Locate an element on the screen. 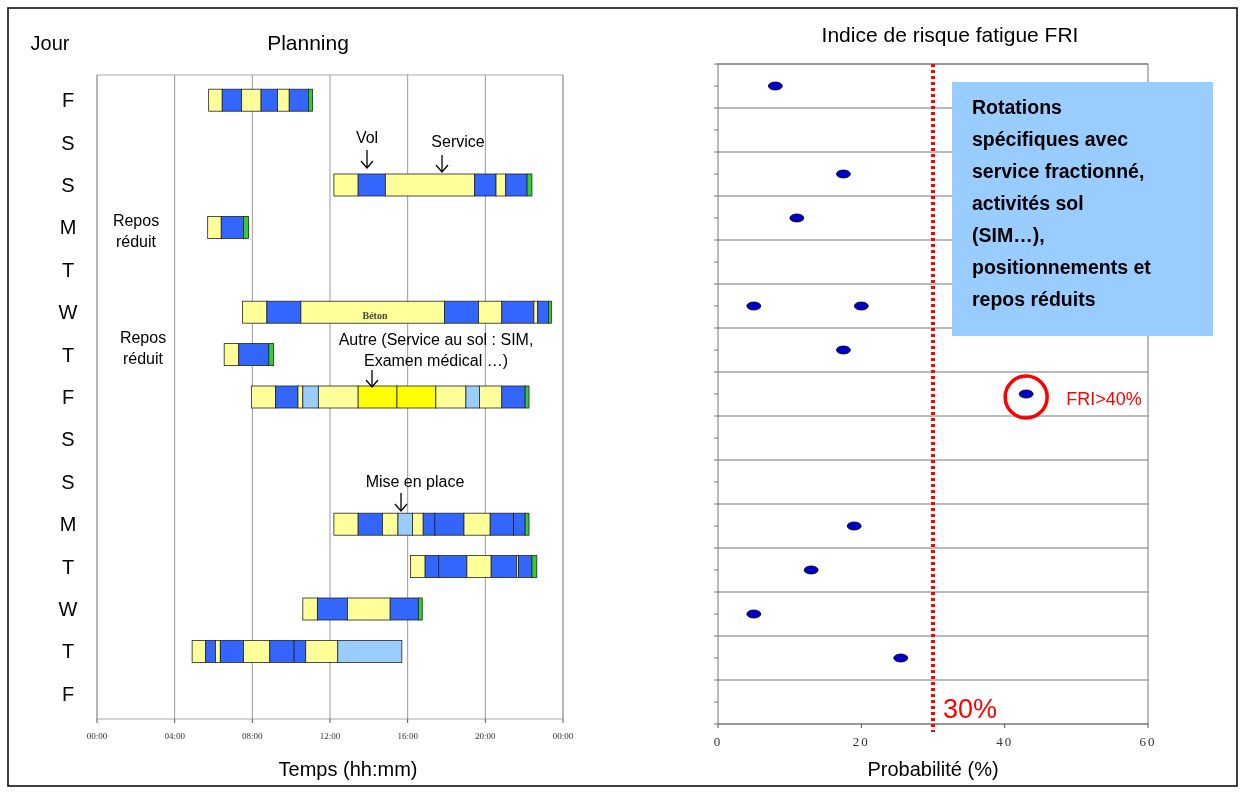  x-axis-title: Temps (hh:mm) is located at coordinates (348, 769).